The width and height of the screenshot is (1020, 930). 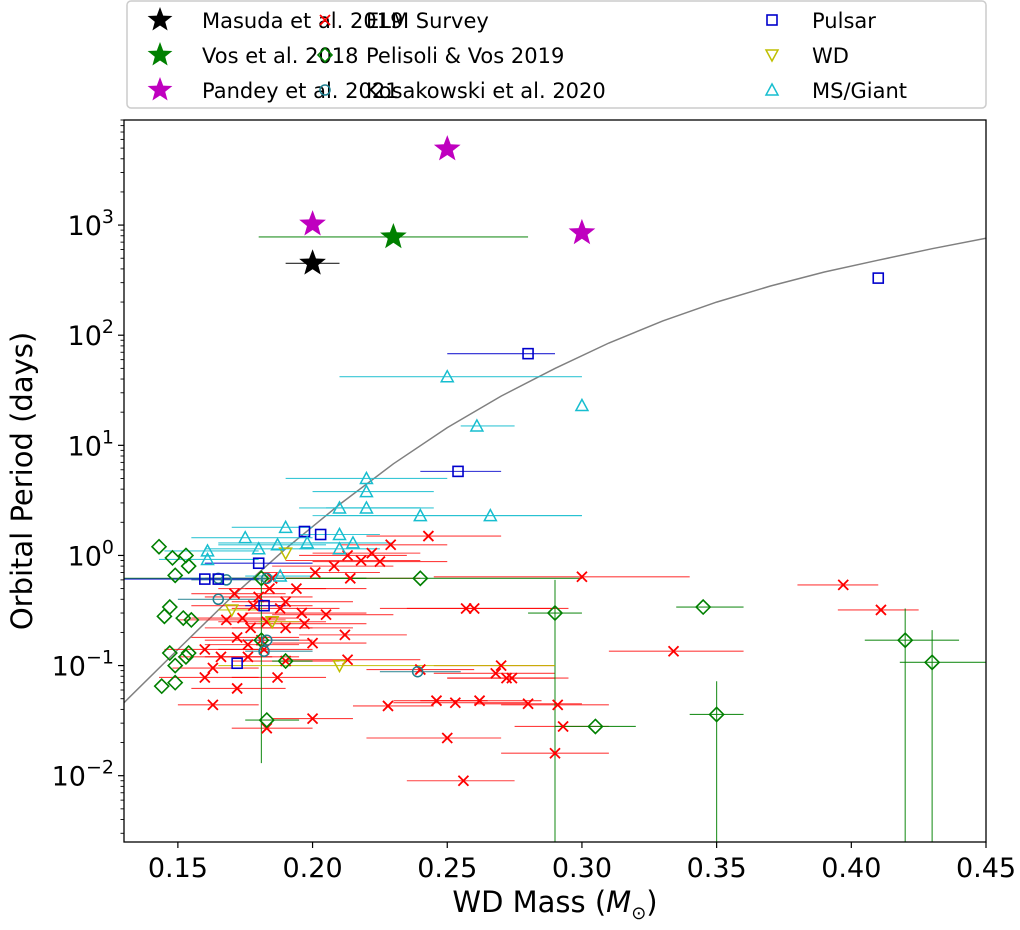 What do you see at coordinates (83, 665) in the screenshot?
I see `y-tick-label: 10⁻¹` at bounding box center [83, 665].